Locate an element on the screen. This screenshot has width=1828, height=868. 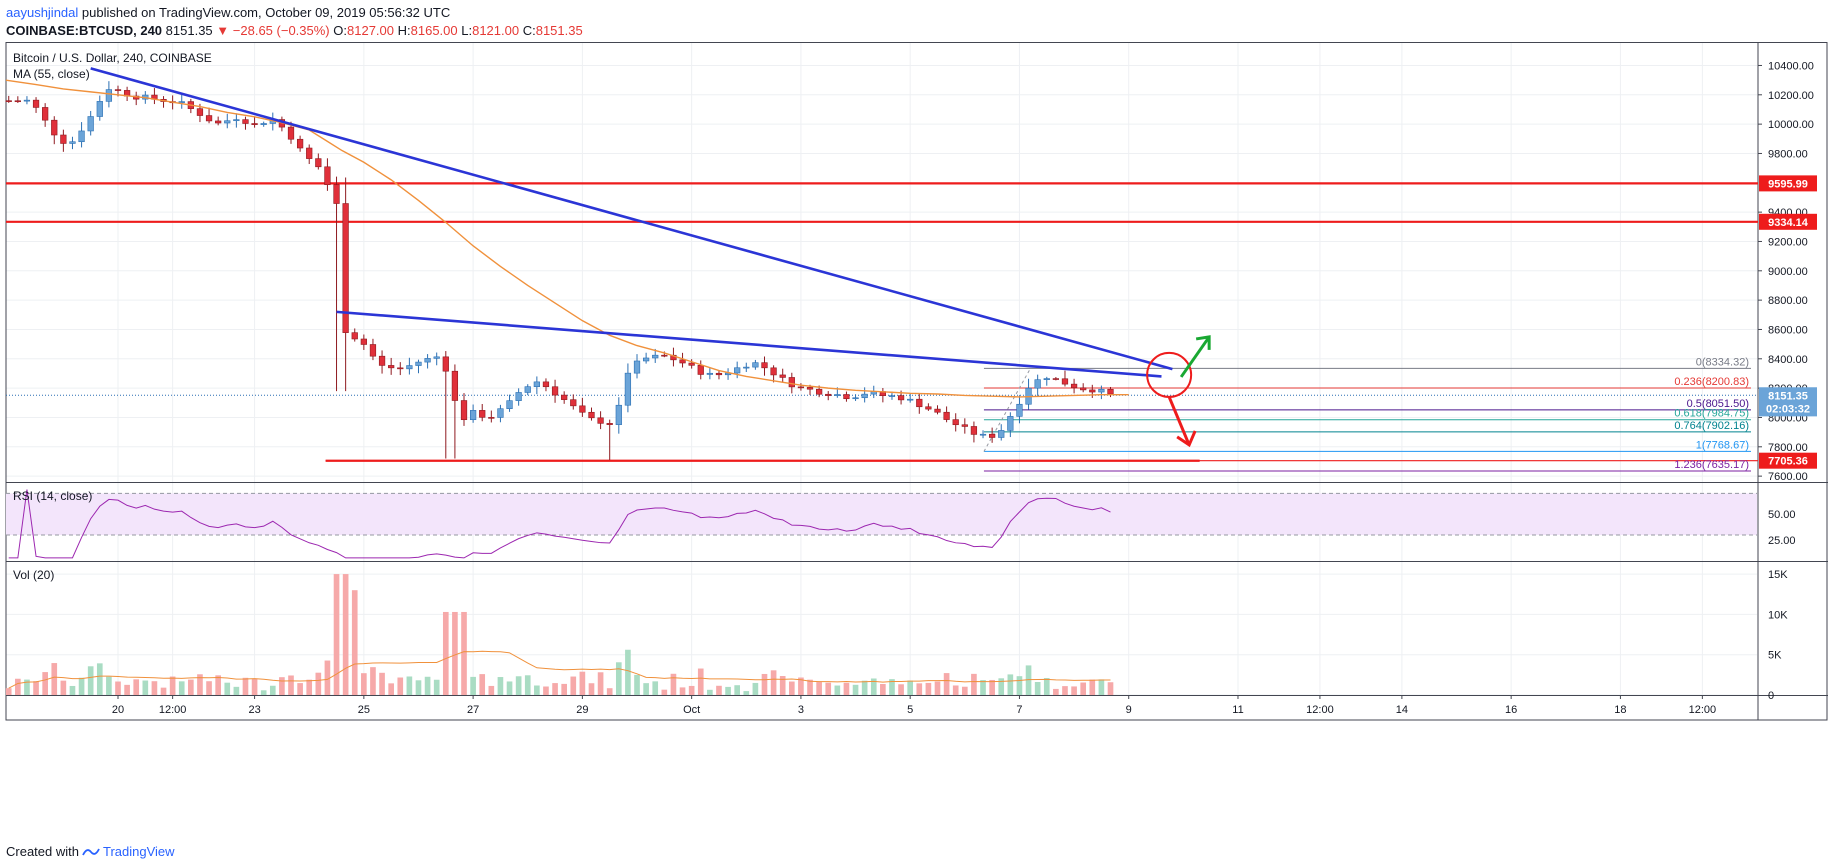
fib-label: 0.764(7902.16) is located at coordinates (1711, 426).